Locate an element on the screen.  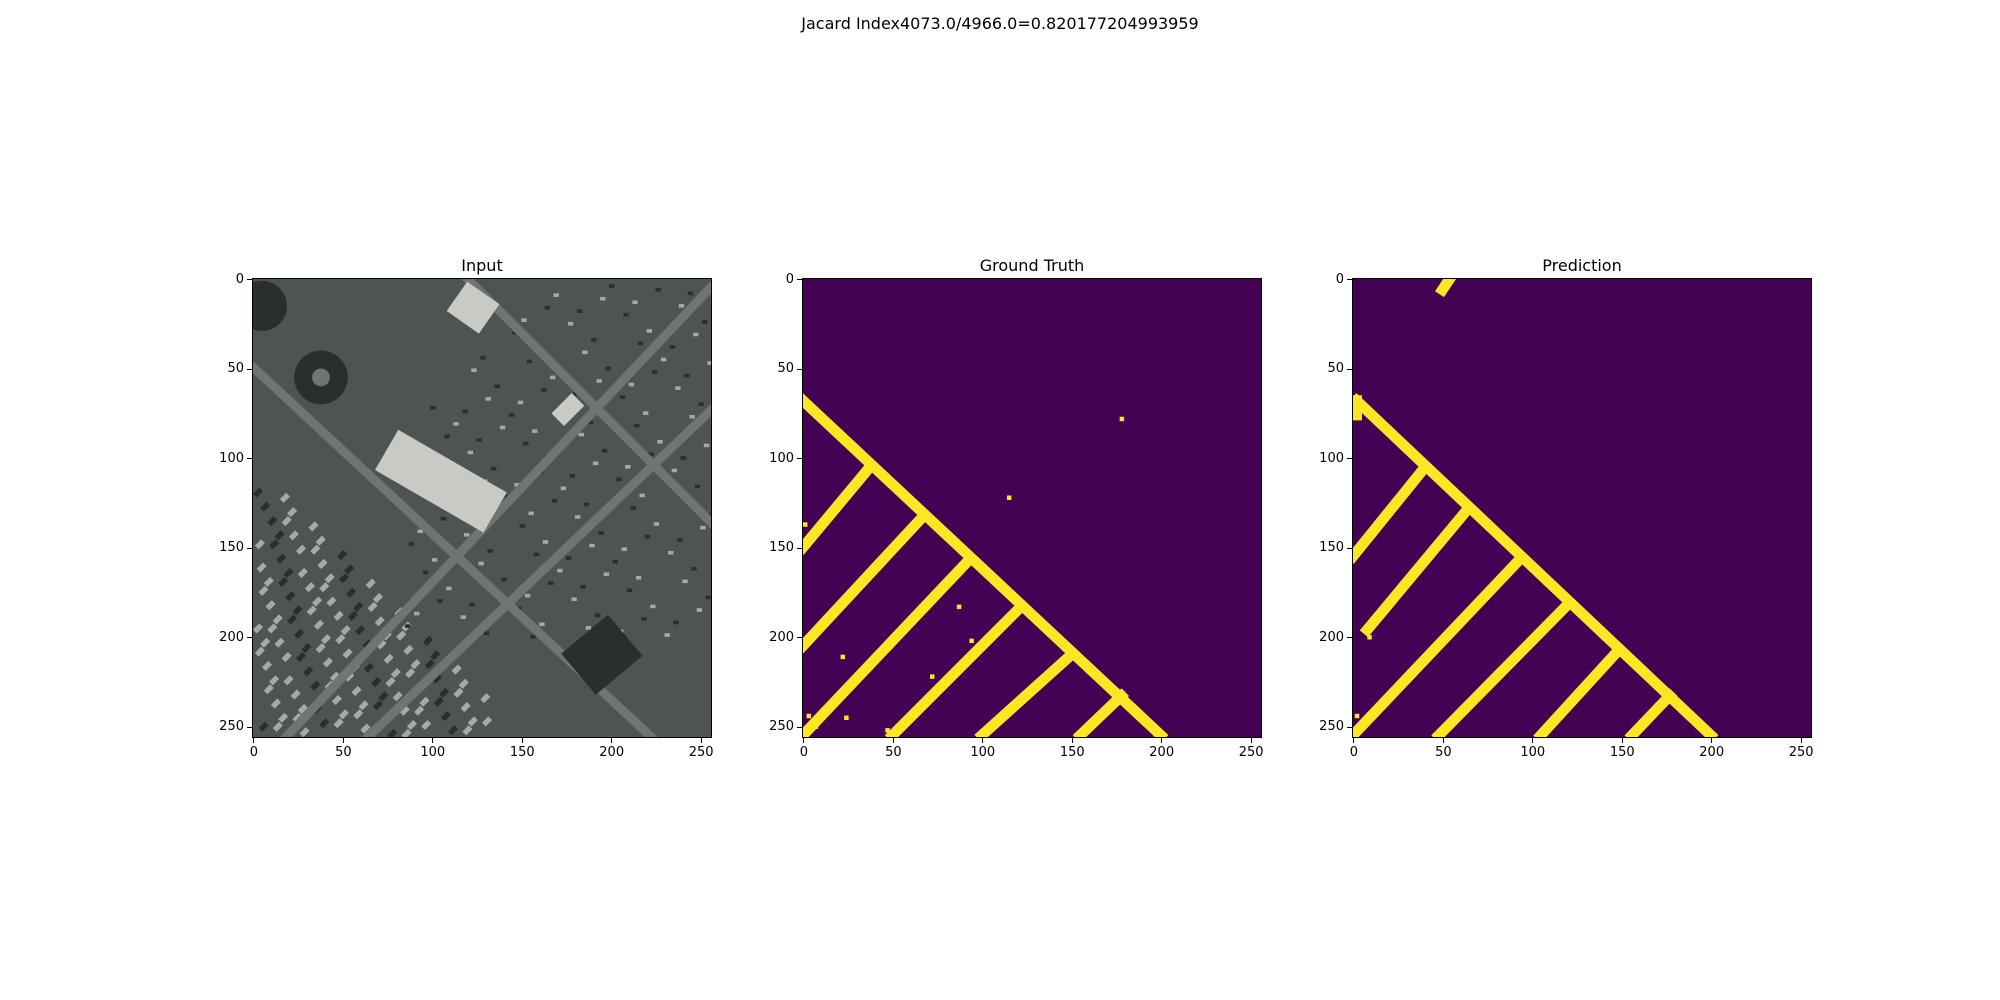
axes-ground-truth is located at coordinates (1032, 508).